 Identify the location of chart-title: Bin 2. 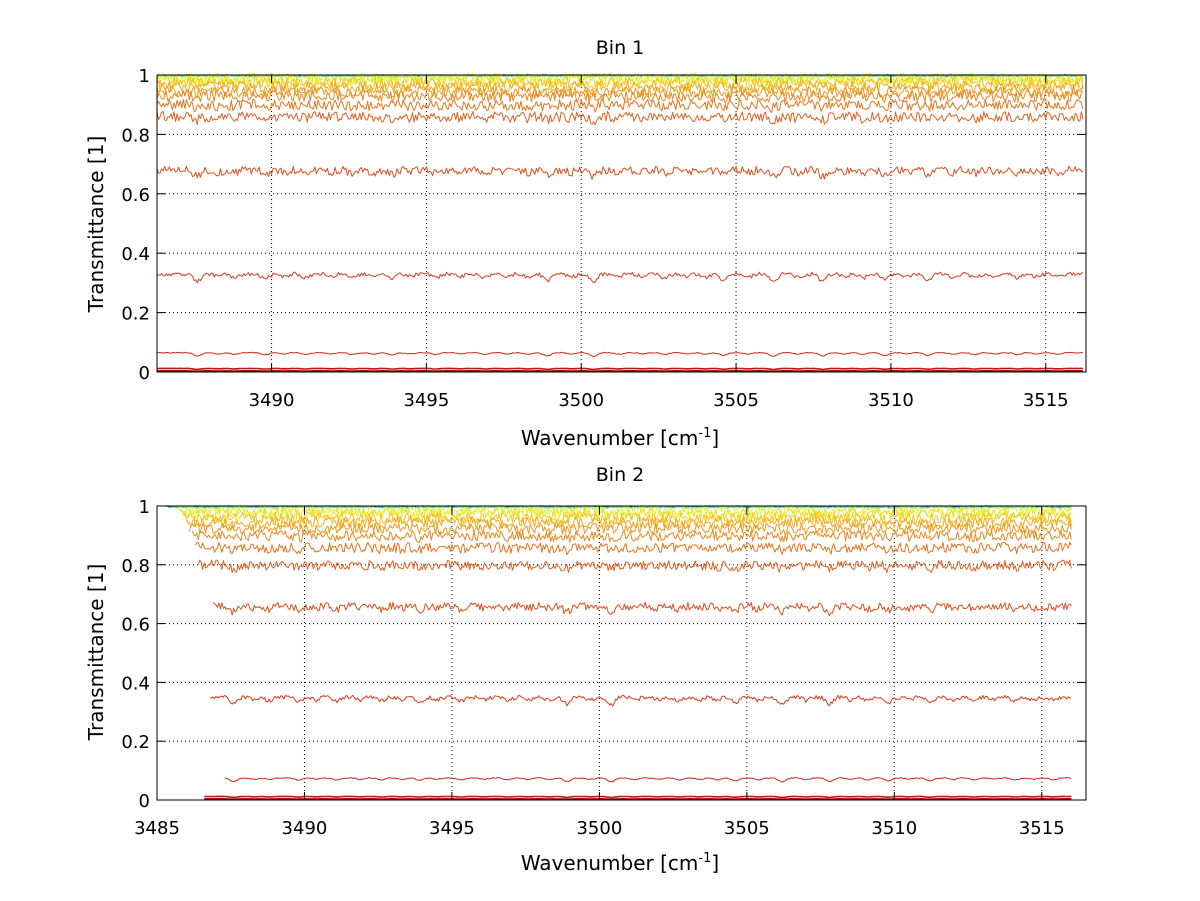
(620, 475).